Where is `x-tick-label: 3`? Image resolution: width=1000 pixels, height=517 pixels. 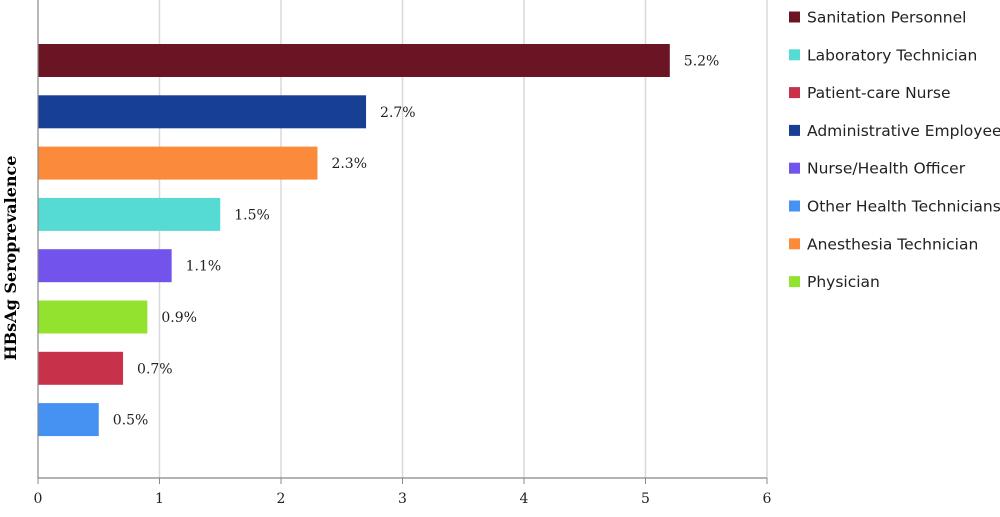 x-tick-label: 3 is located at coordinates (402, 499).